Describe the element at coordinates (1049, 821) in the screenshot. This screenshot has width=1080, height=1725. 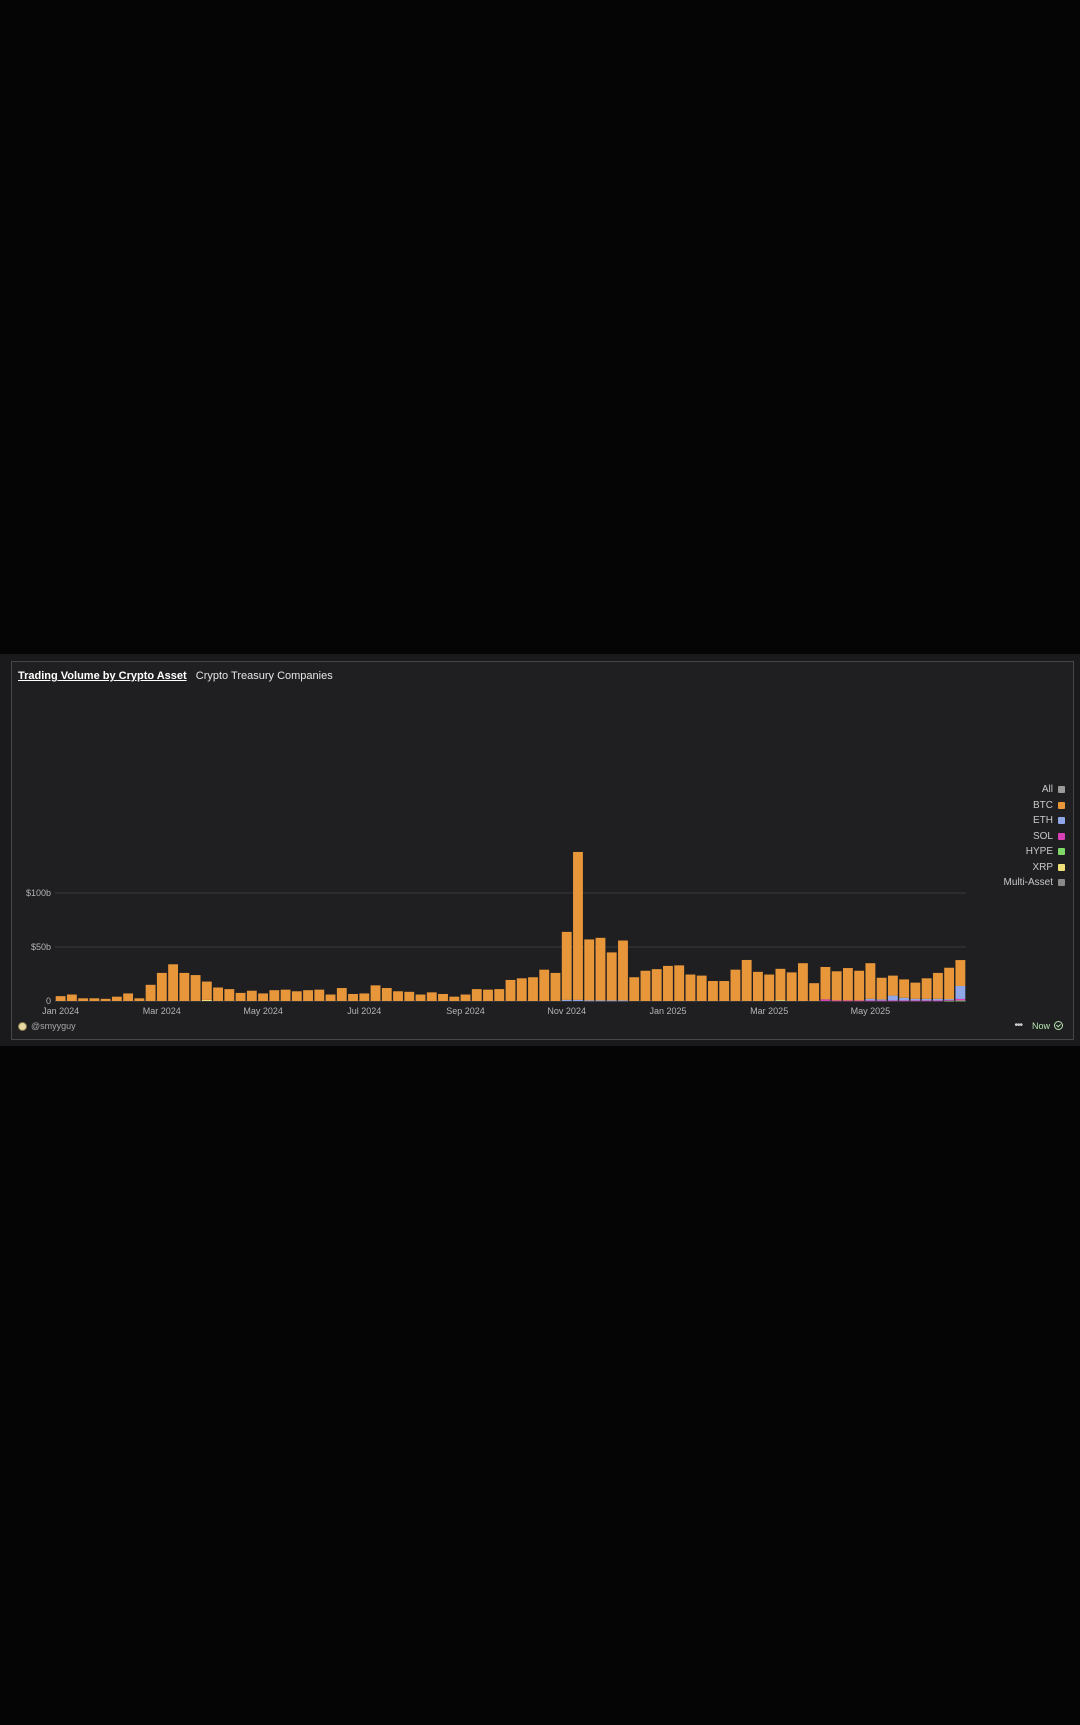
I see `legend-item-eth: ETH` at that location.